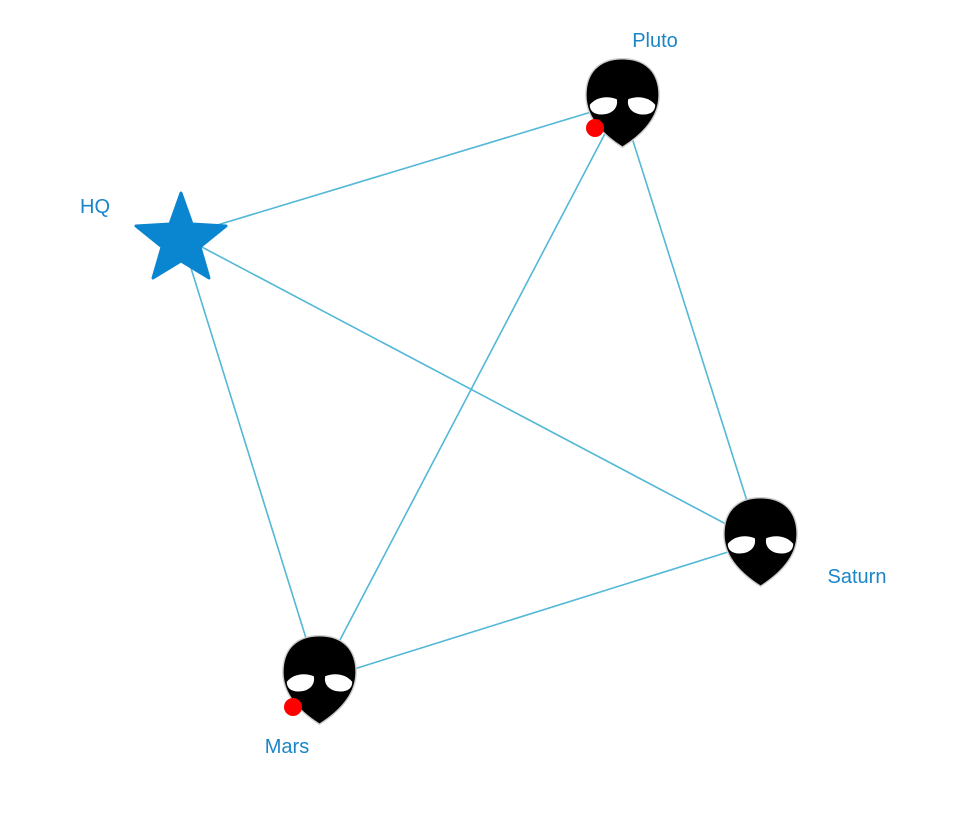  Describe the element at coordinates (311, 696) in the screenshot. I see `node-mars: Mars` at that location.